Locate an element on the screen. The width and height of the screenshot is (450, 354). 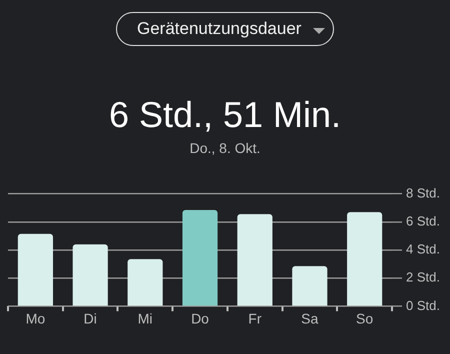
x-tick-label: Mo is located at coordinates (36, 318).